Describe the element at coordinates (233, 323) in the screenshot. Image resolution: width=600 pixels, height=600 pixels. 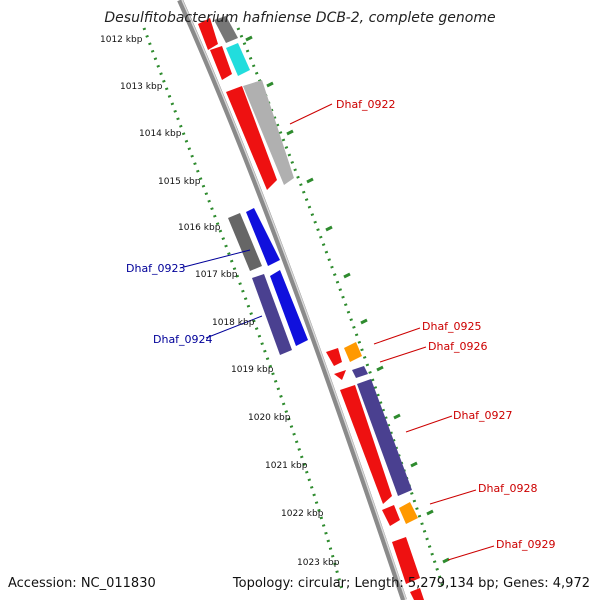
I see `tick-label-1018: 1018 kbp` at that location.